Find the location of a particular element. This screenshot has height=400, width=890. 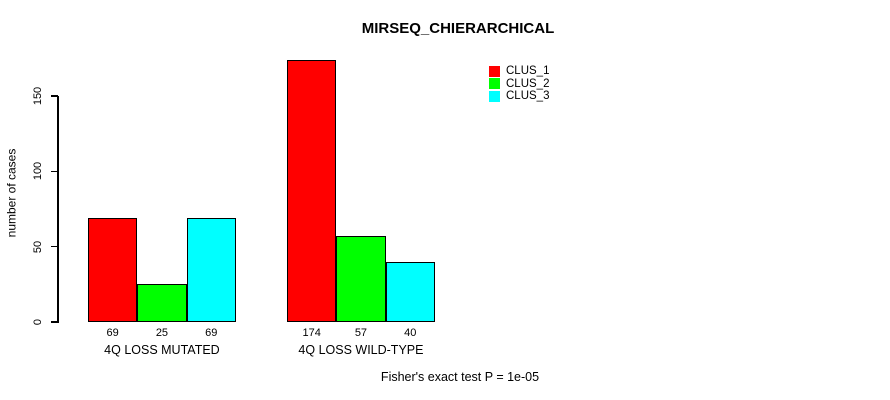

y-tick-label: 150 is located at coordinates (38, 96).